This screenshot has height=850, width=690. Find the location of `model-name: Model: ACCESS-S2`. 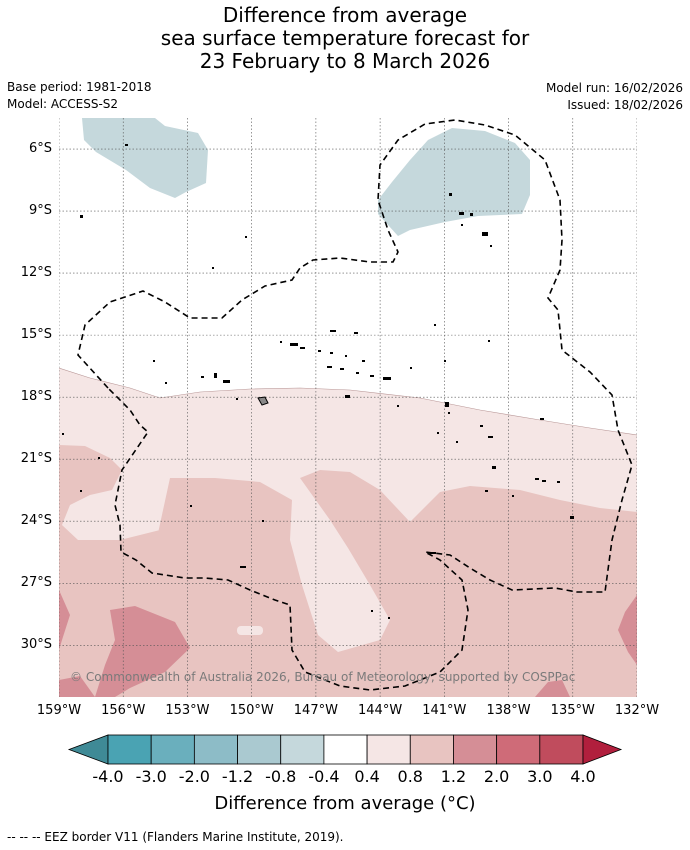

model-name: Model: ACCESS-S2 is located at coordinates (63, 104).